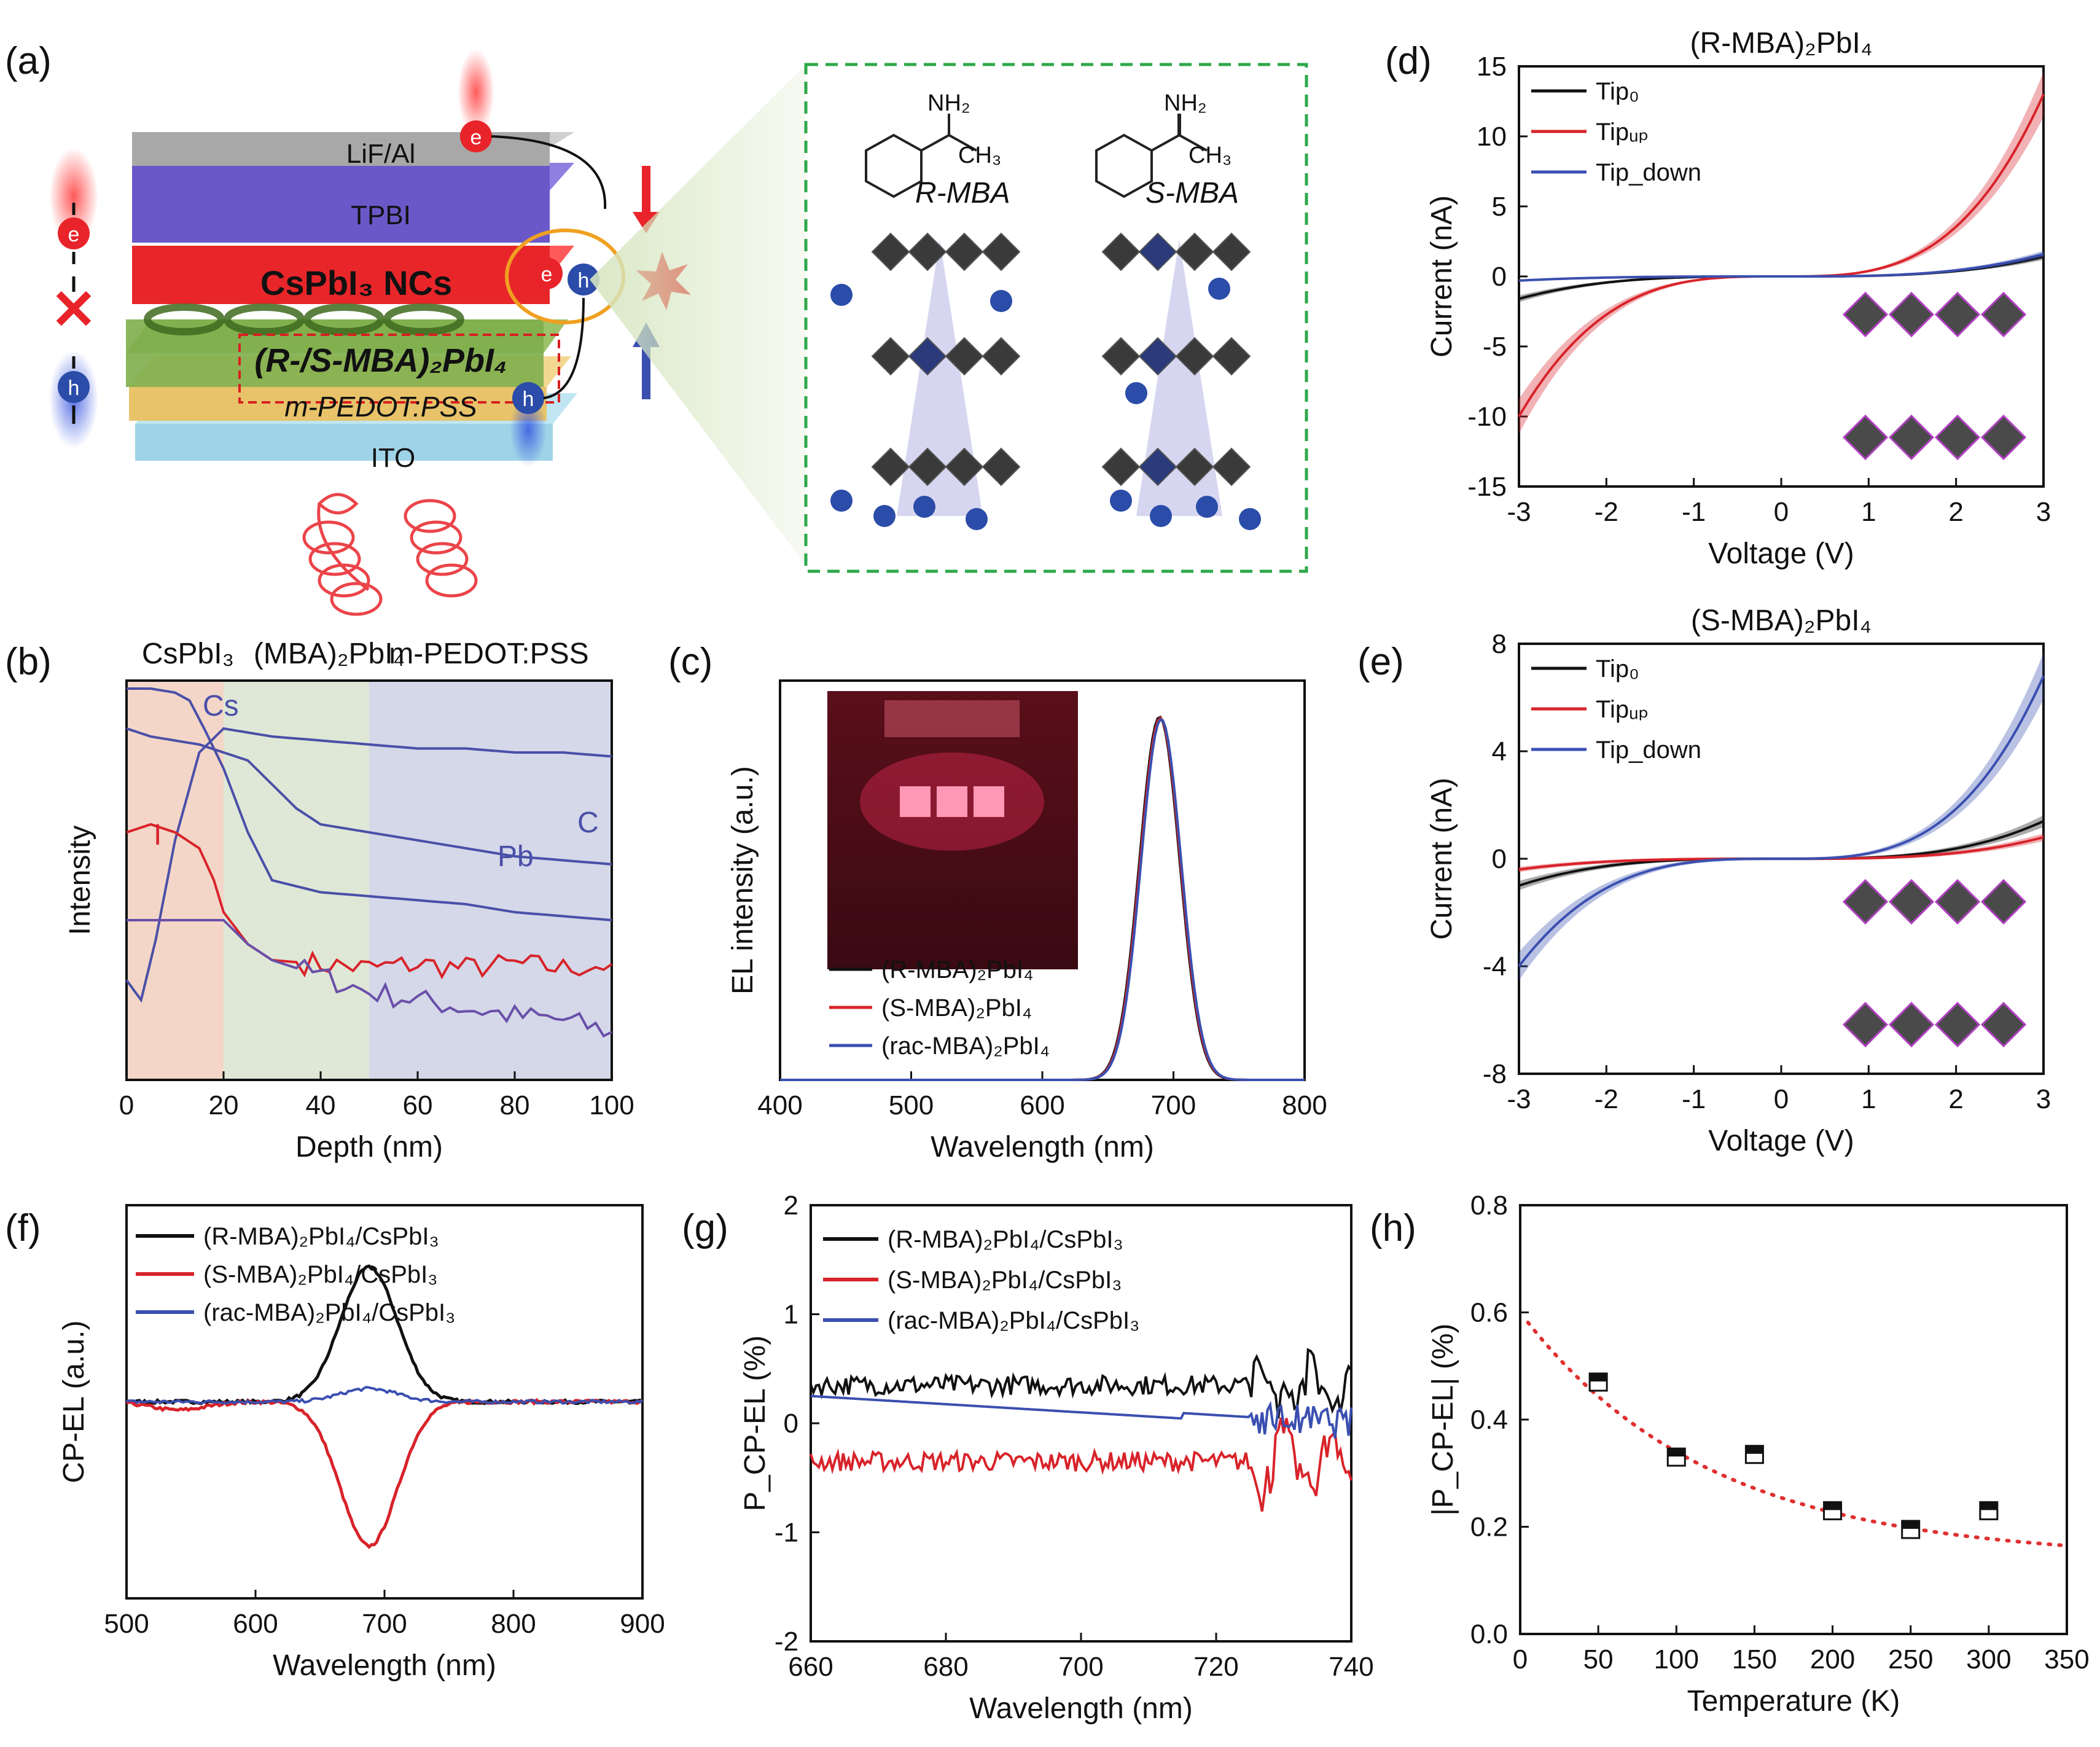  I want to click on panel-label-f: (f), so click(23, 1228).